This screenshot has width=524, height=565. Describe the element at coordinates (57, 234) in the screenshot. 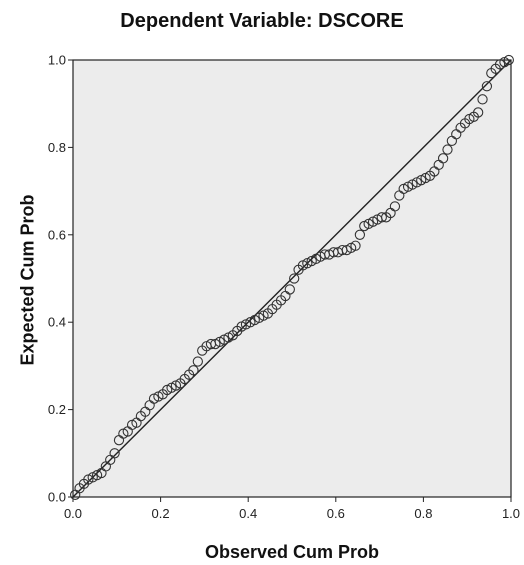

I see `y-tick-label: 0.6` at that location.